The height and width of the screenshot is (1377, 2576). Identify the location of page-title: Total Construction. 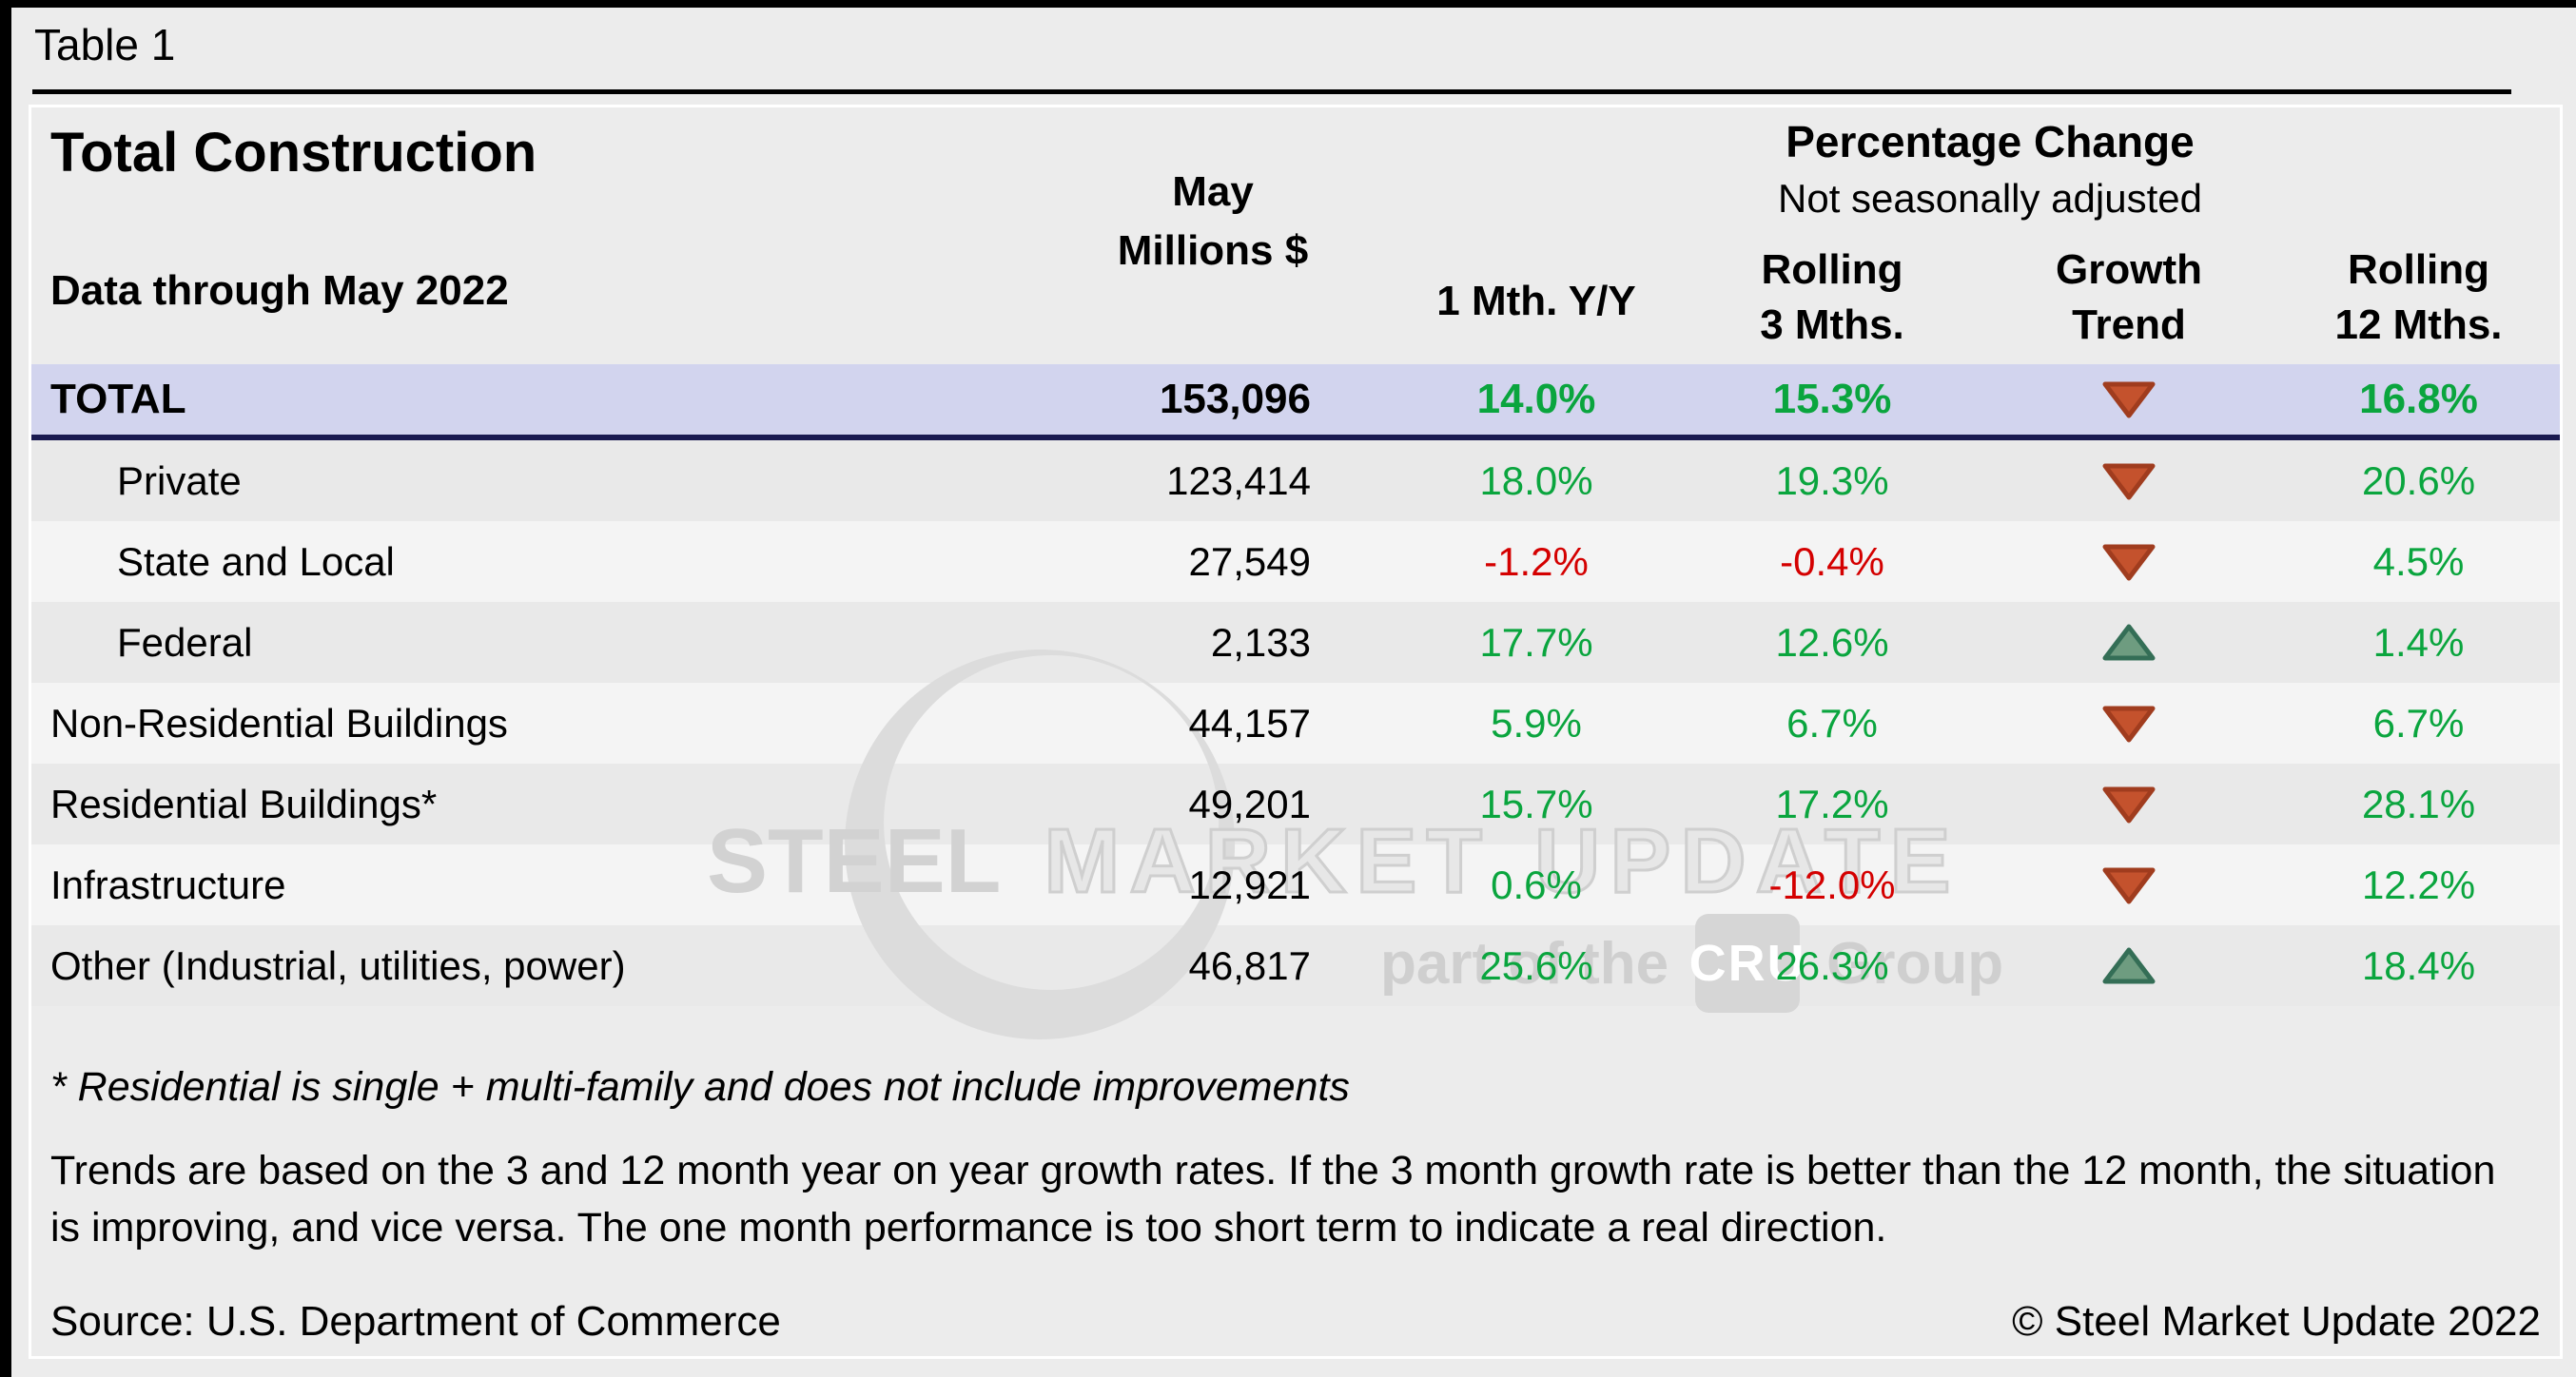
(293, 153).